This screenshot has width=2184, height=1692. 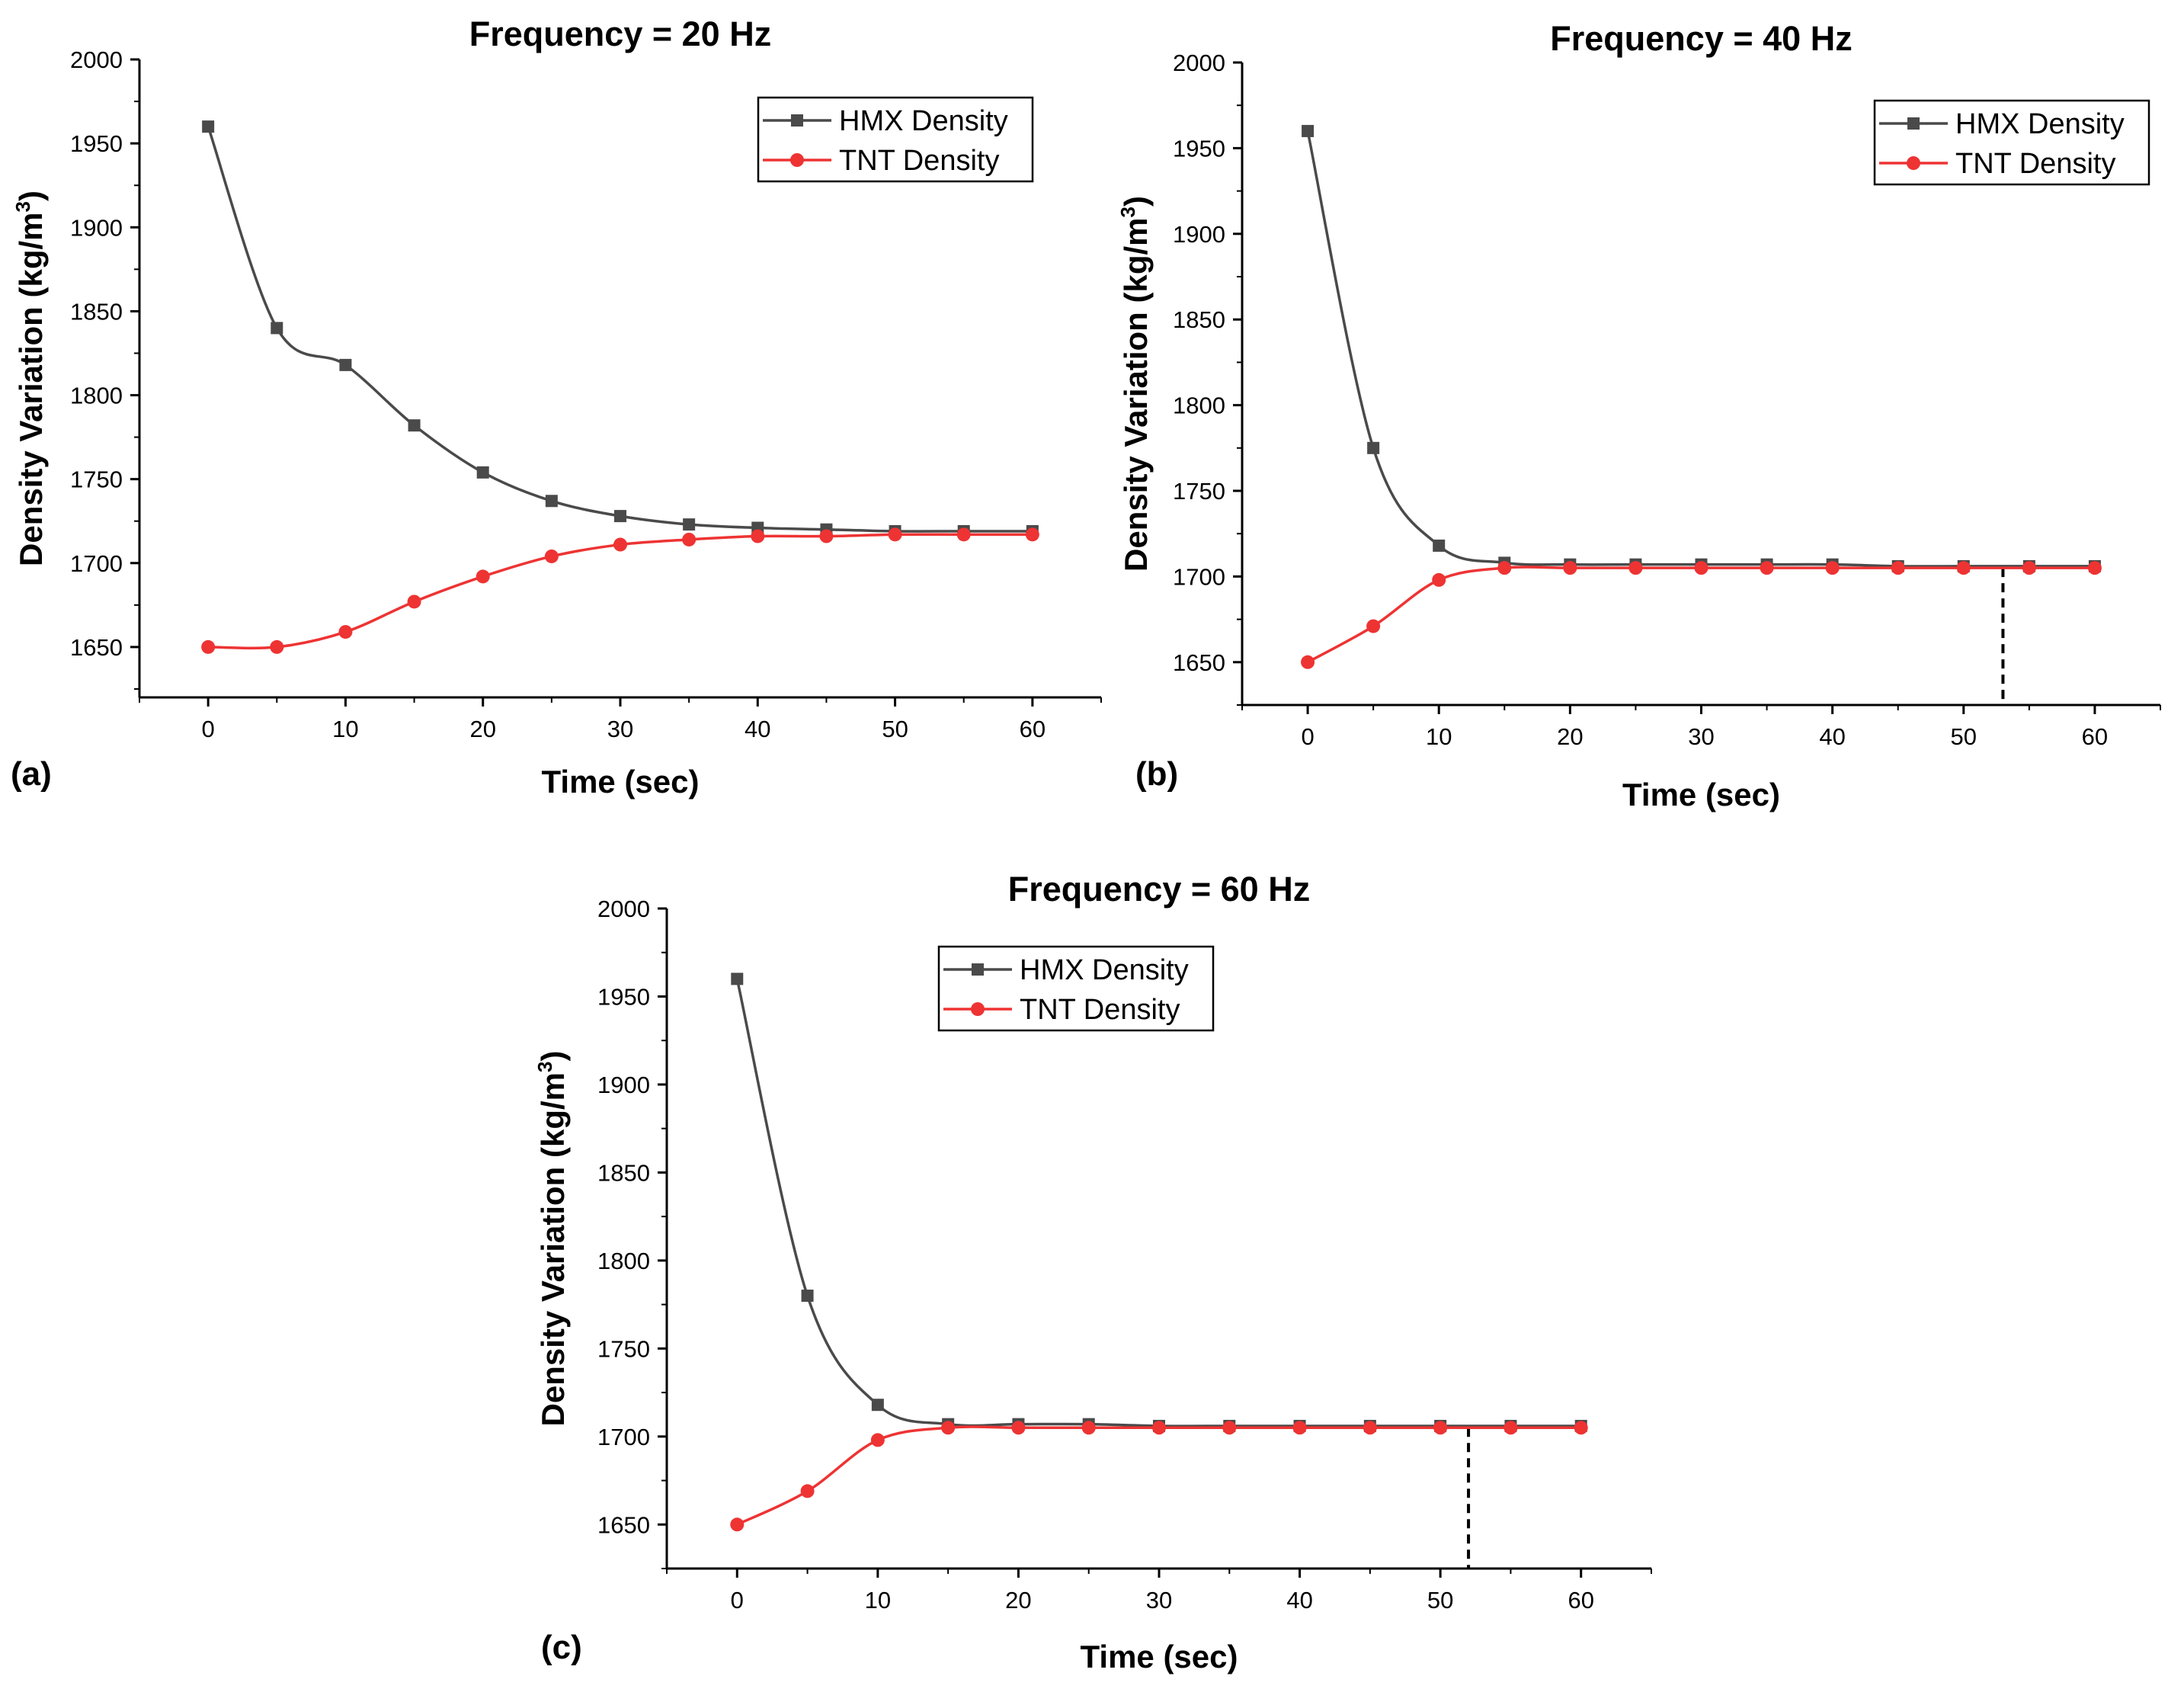 What do you see at coordinates (878, 1600) in the screenshot?
I see `x-tick-label: 10` at bounding box center [878, 1600].